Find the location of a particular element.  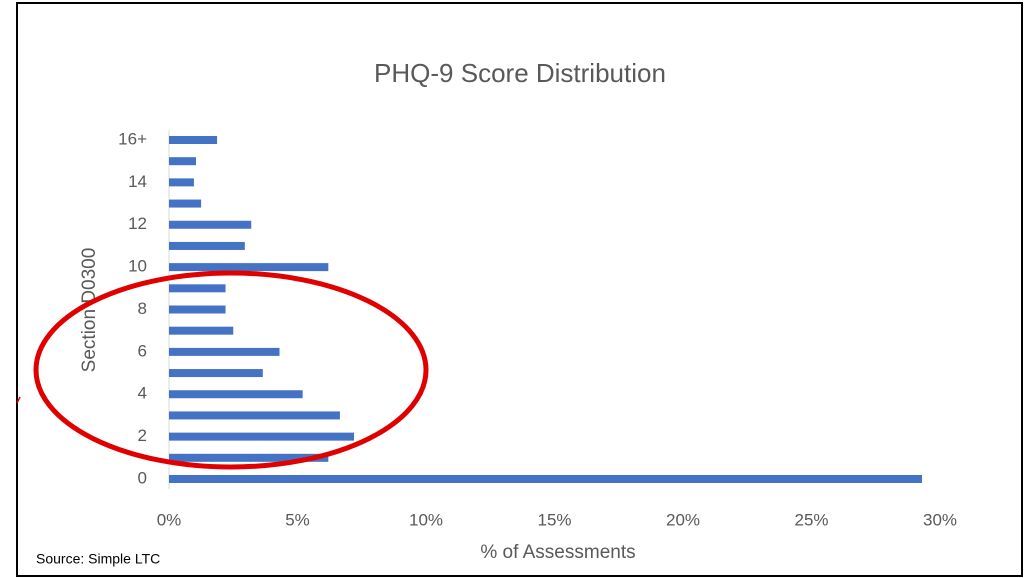

y-tick-label: 8 is located at coordinates (142, 308).